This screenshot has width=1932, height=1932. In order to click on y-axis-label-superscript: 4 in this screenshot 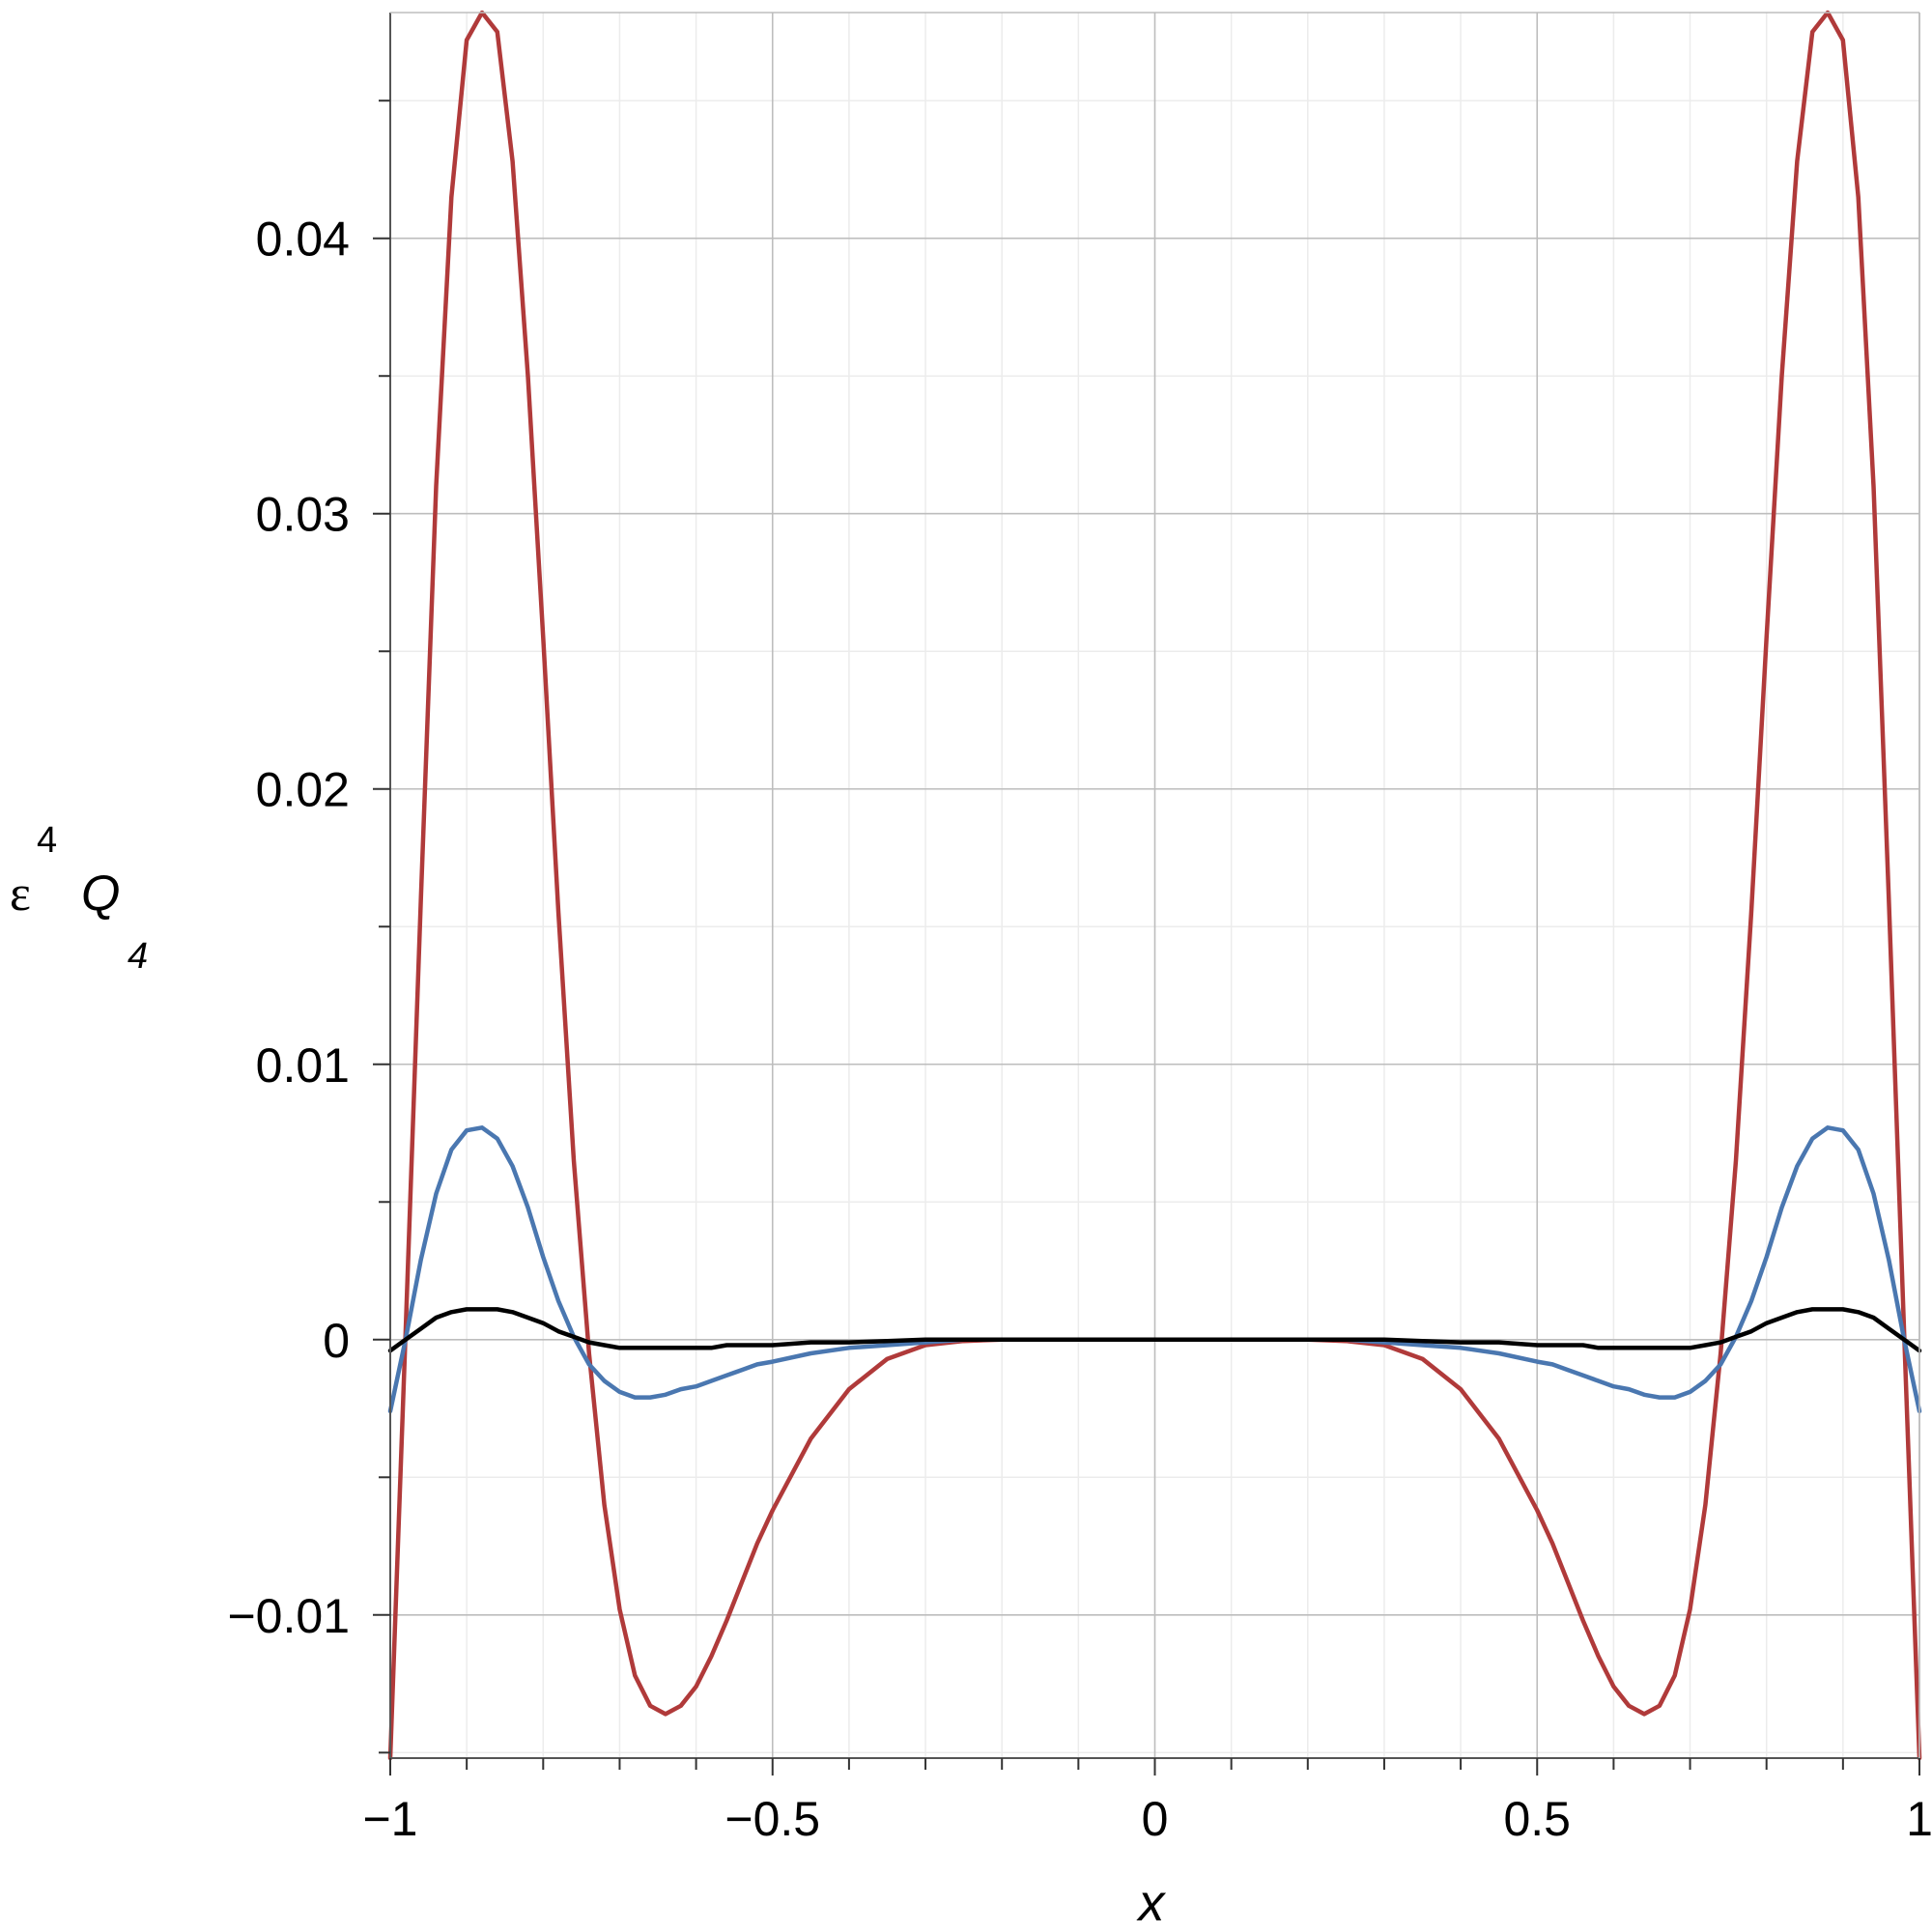, I will do `click(47, 840)`.